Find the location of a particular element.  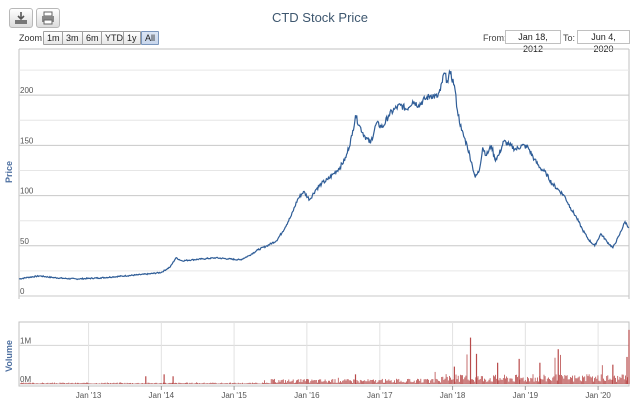

zoom-all-button: All is located at coordinates (150, 38).